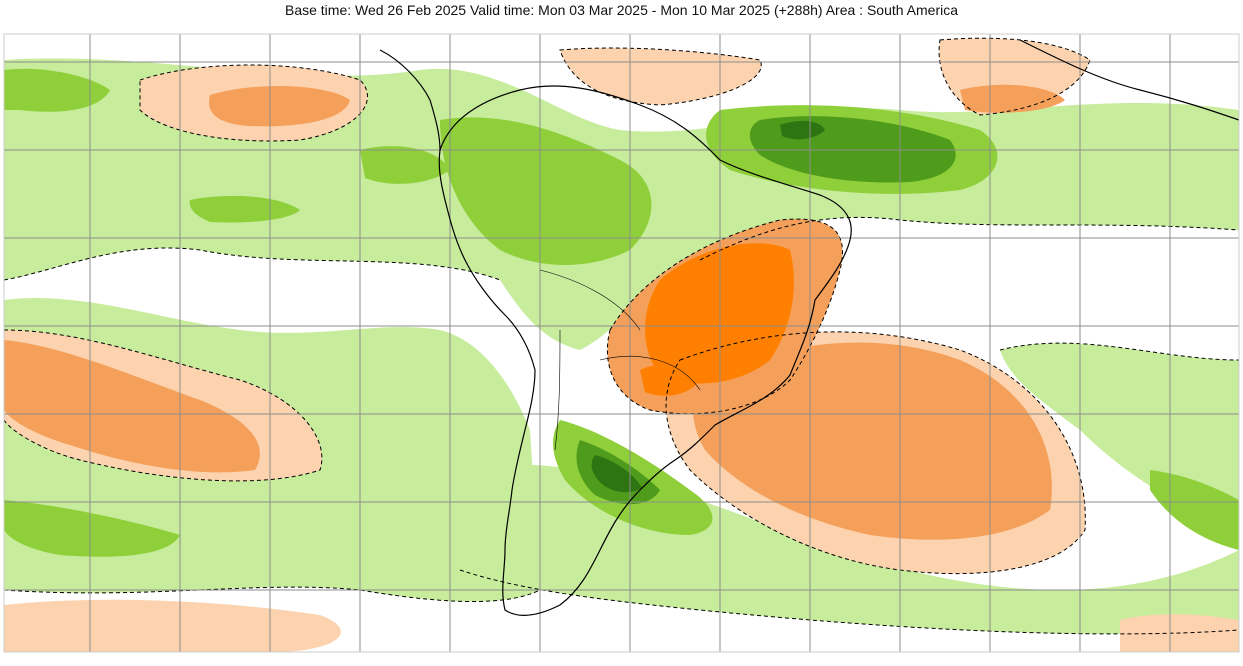  What do you see at coordinates (405, 165) in the screenshot?
I see `medium-green-region-west-andes` at bounding box center [405, 165].